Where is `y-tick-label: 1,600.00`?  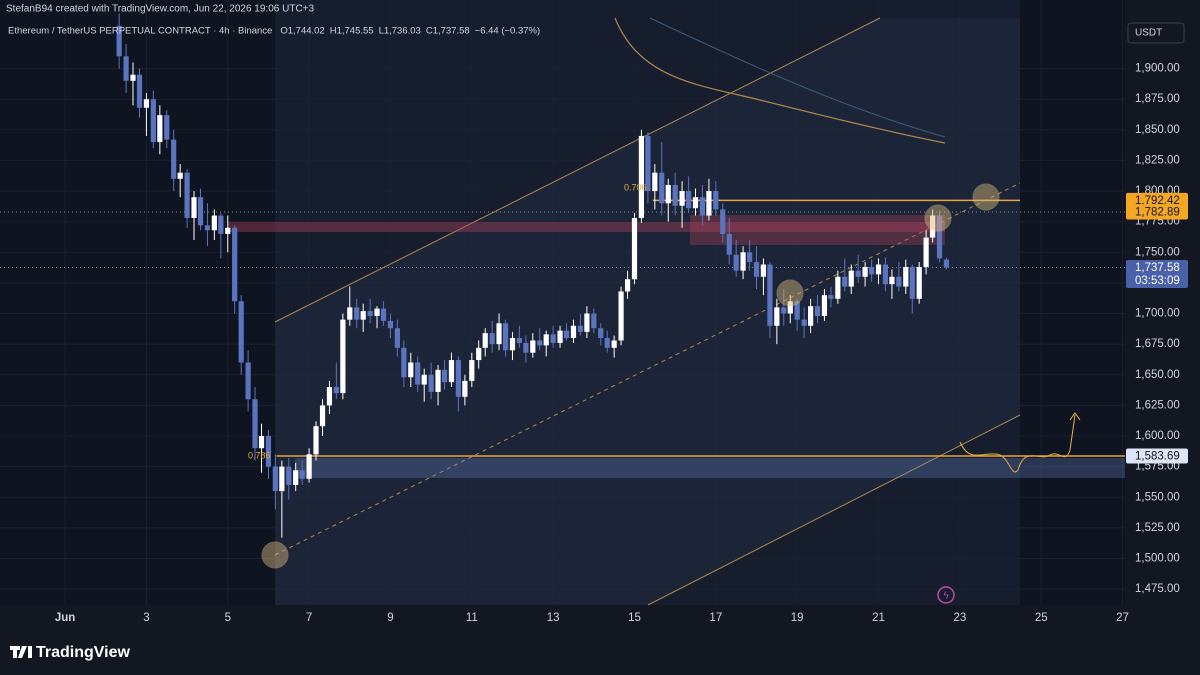
y-tick-label: 1,600.00 is located at coordinates (1157, 436).